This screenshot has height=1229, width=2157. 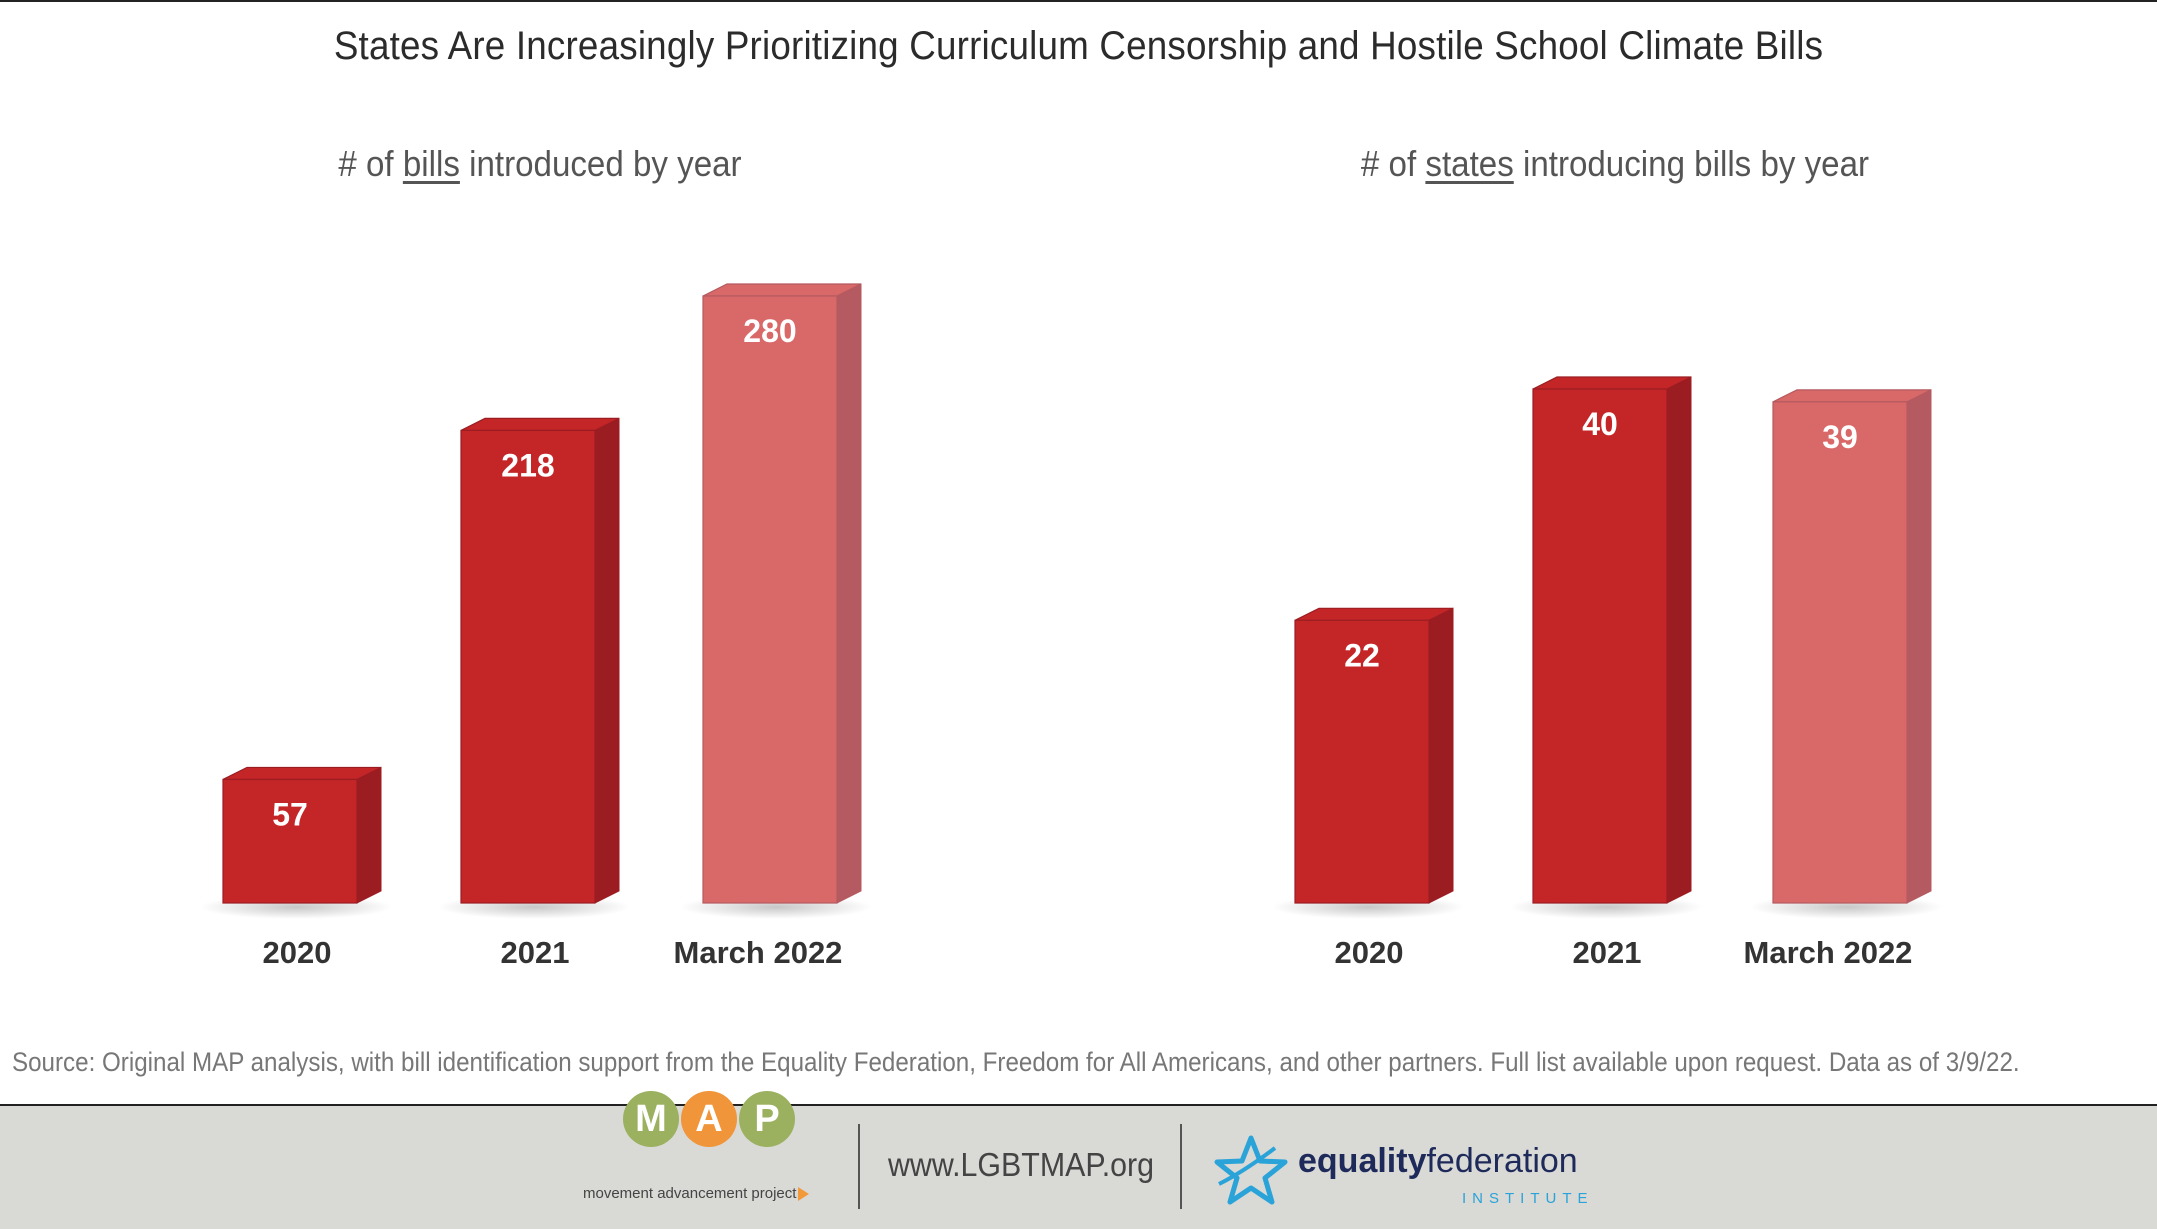 I want to click on ef-institute-text: INSTITUTE, so click(x=1528, y=1198).